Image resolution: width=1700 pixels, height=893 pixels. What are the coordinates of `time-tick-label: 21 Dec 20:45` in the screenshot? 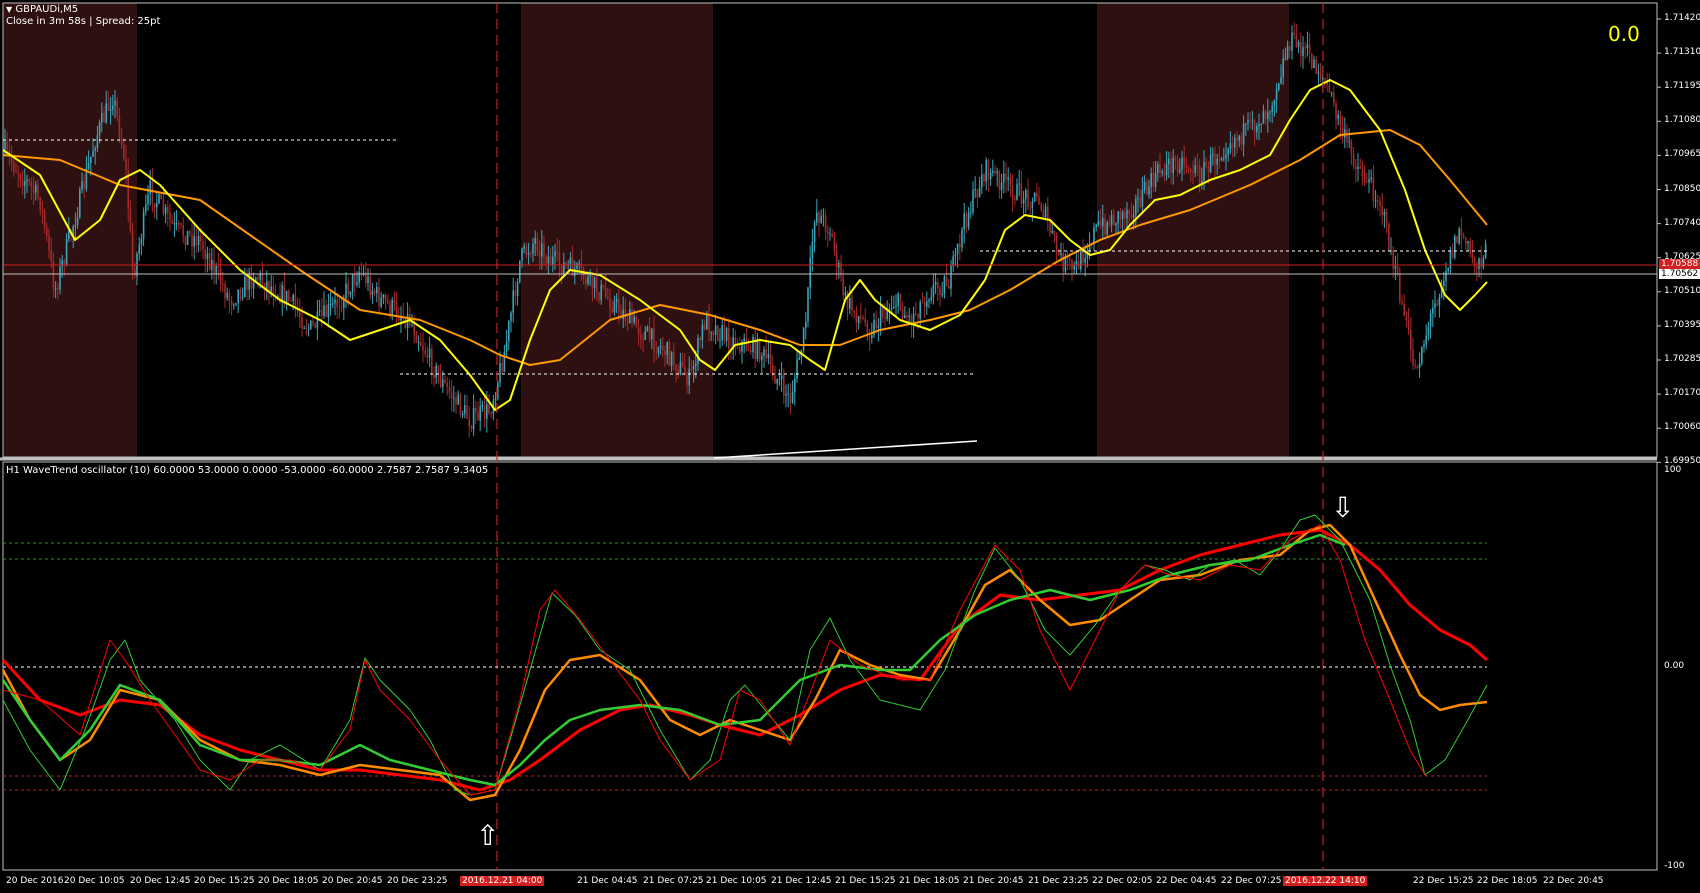 It's located at (993, 881).